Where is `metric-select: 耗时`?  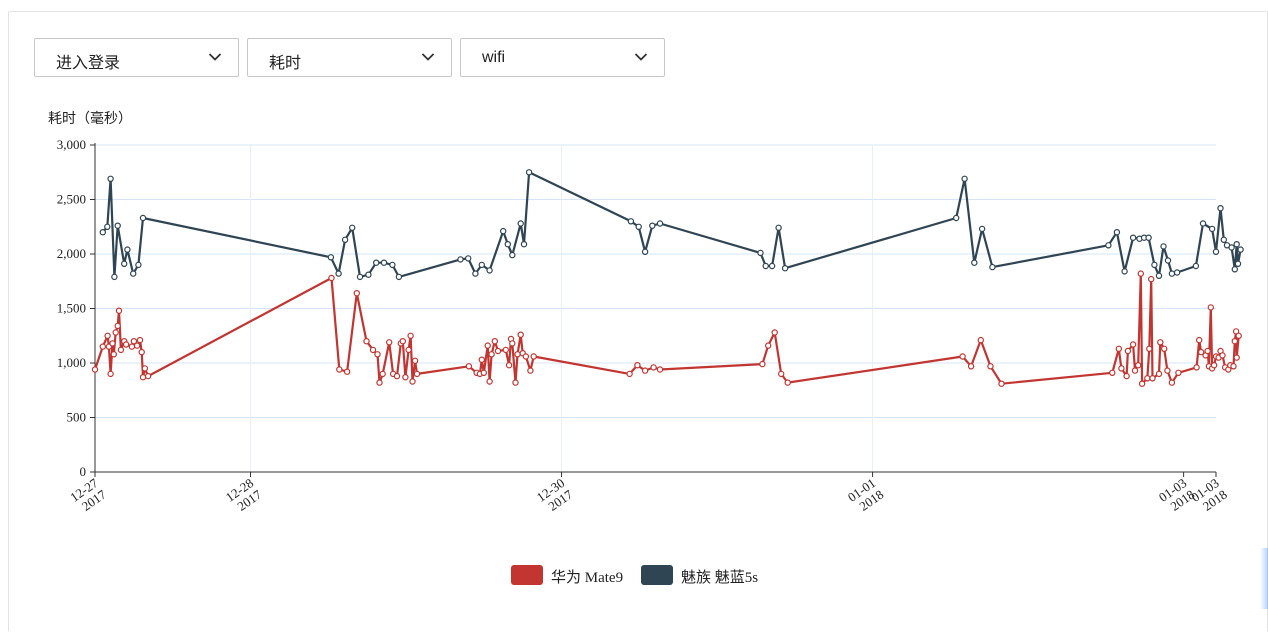
metric-select: 耗时 is located at coordinates (349, 57).